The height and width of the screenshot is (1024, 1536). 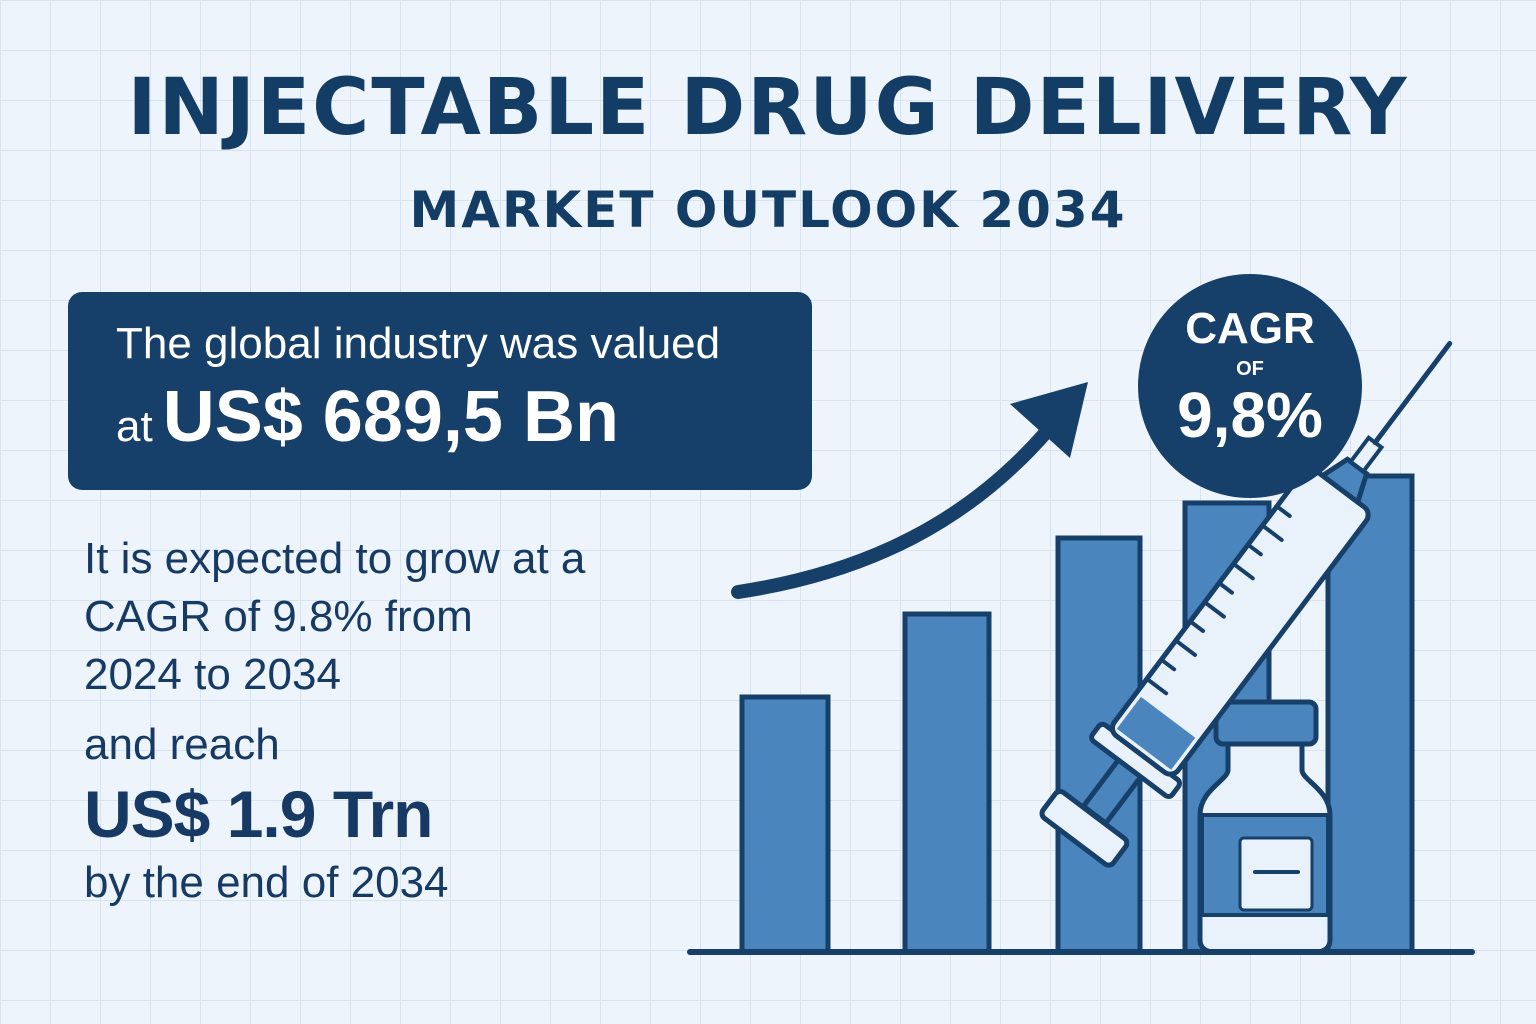 What do you see at coordinates (134, 426) in the screenshot?
I see `valuation-prefix: at` at bounding box center [134, 426].